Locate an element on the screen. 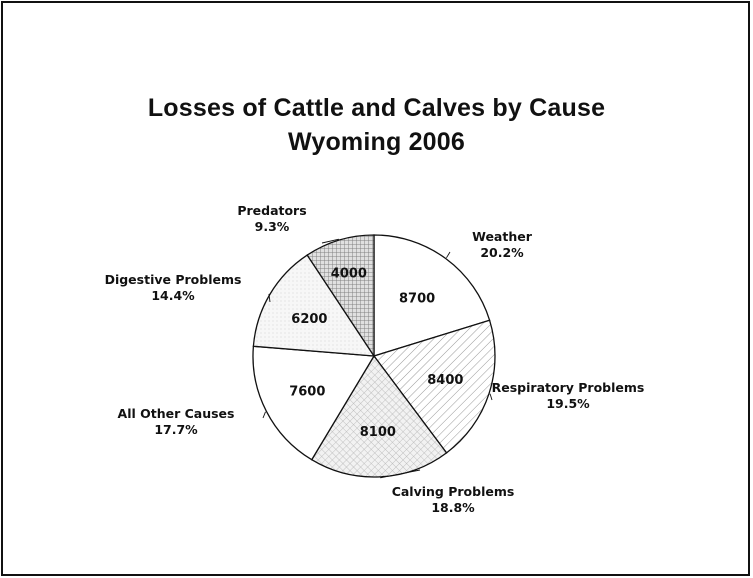 Image resolution: width=753 pixels, height=578 pixels. slice-value-label: 6200 is located at coordinates (309, 319).